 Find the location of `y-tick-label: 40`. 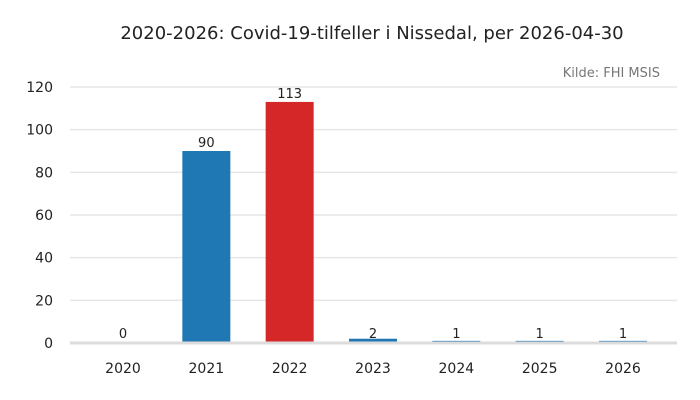

y-tick-label: 40 is located at coordinates (44, 259).